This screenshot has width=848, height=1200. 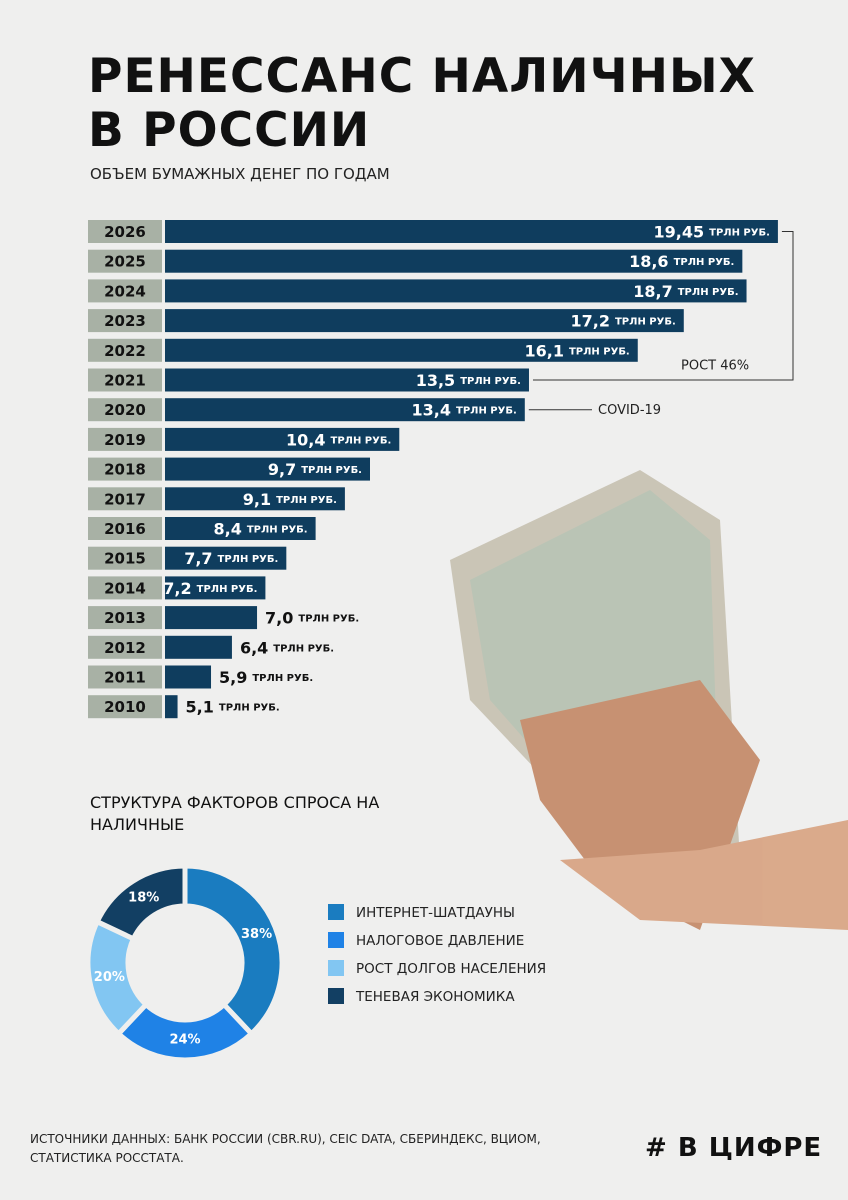 I want to click on title: РЕНЕССАНС НАЛИЧНЫХ В РОССИИ, so click(x=422, y=103).